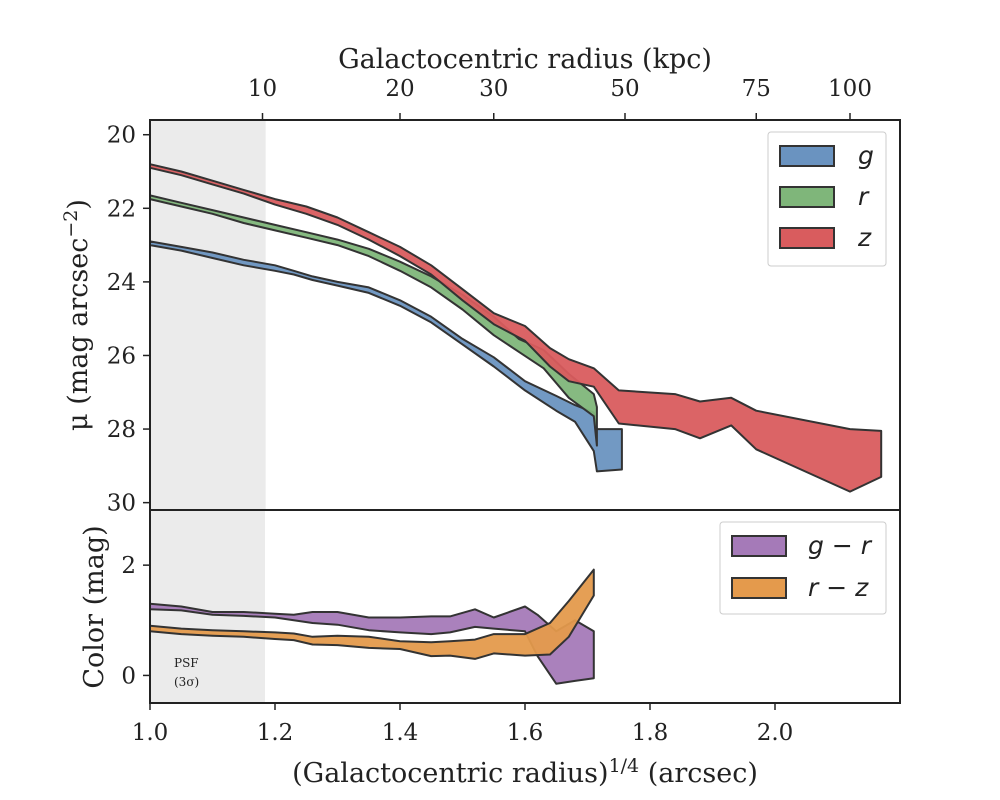 This screenshot has height=800, width=1000. What do you see at coordinates (525, 772) in the screenshot?
I see `bottom-xaxis-label: (Galactocentric radius)1/4 (arcsec)` at bounding box center [525, 772].